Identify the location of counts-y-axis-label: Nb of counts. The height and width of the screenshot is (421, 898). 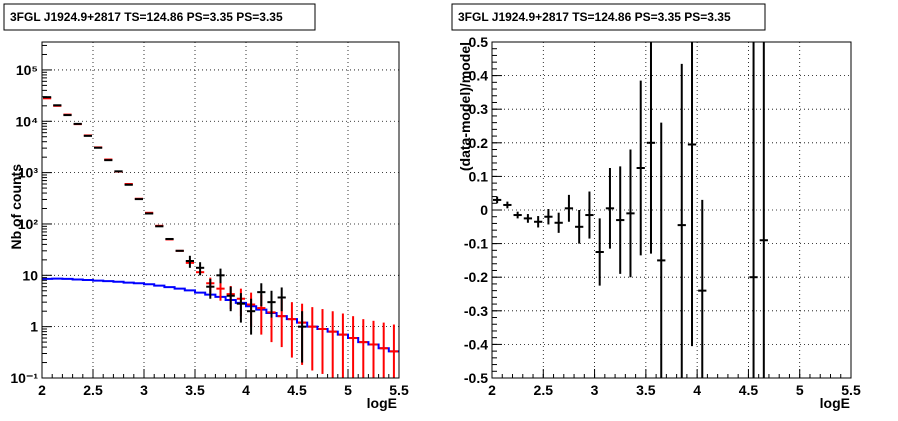
(16, 207).